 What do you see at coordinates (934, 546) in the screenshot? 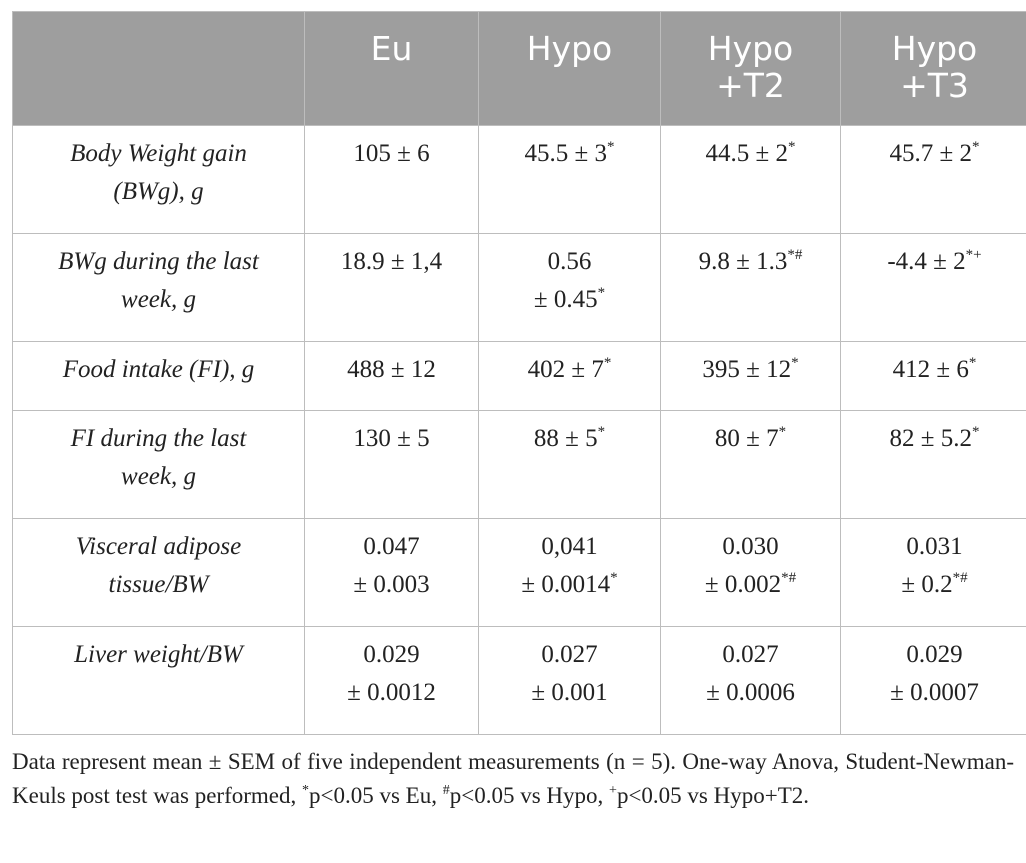
I see `value-text: 0.031` at bounding box center [934, 546].